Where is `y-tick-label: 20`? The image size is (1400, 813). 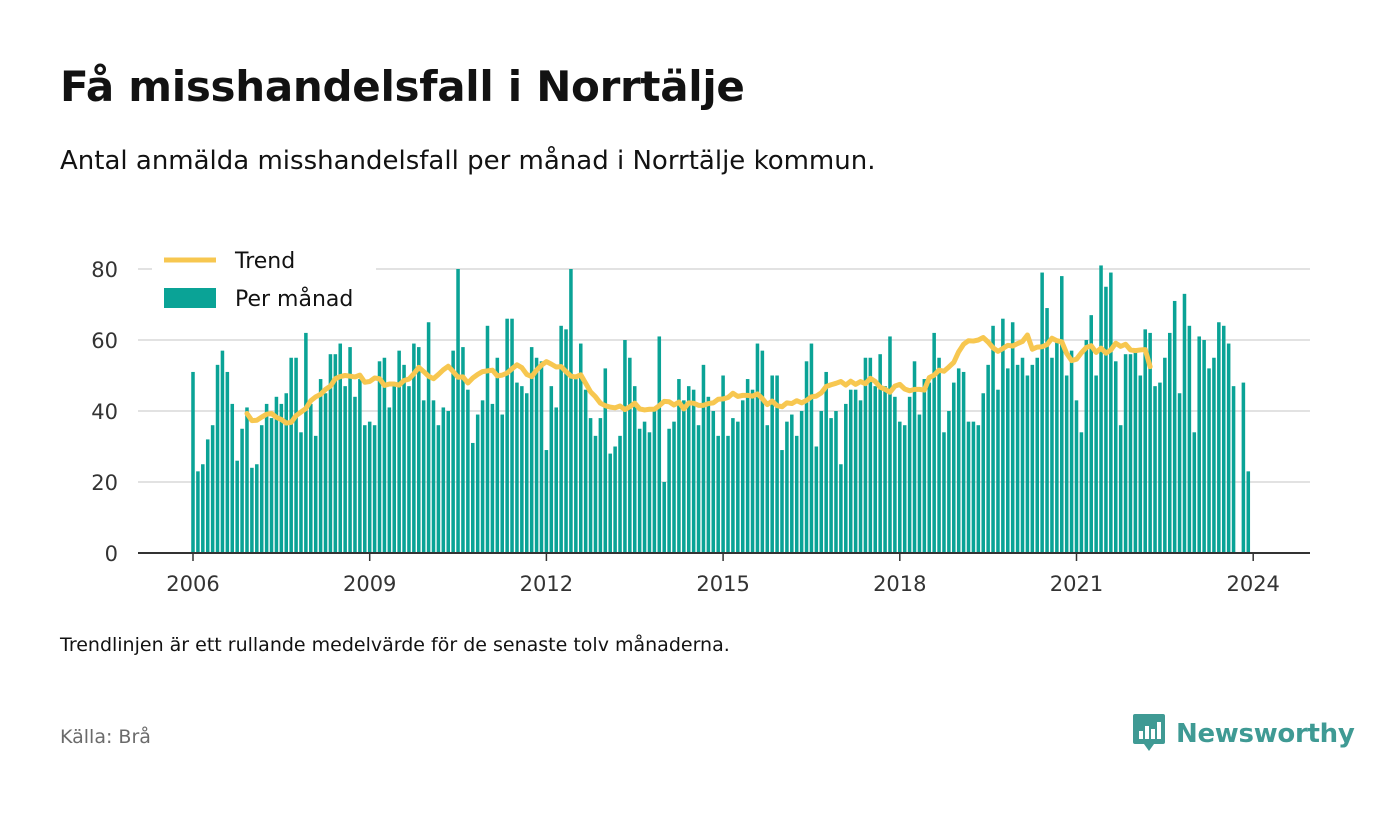 y-tick-label: 20 is located at coordinates (104, 483).